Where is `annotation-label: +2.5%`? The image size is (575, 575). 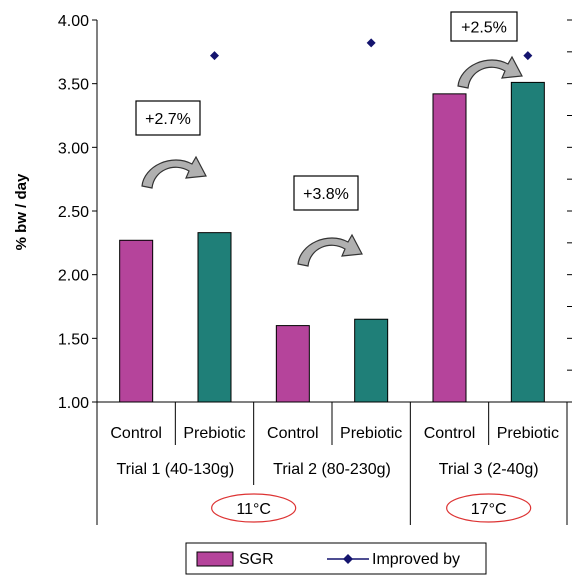 annotation-label: +2.5% is located at coordinates (484, 28).